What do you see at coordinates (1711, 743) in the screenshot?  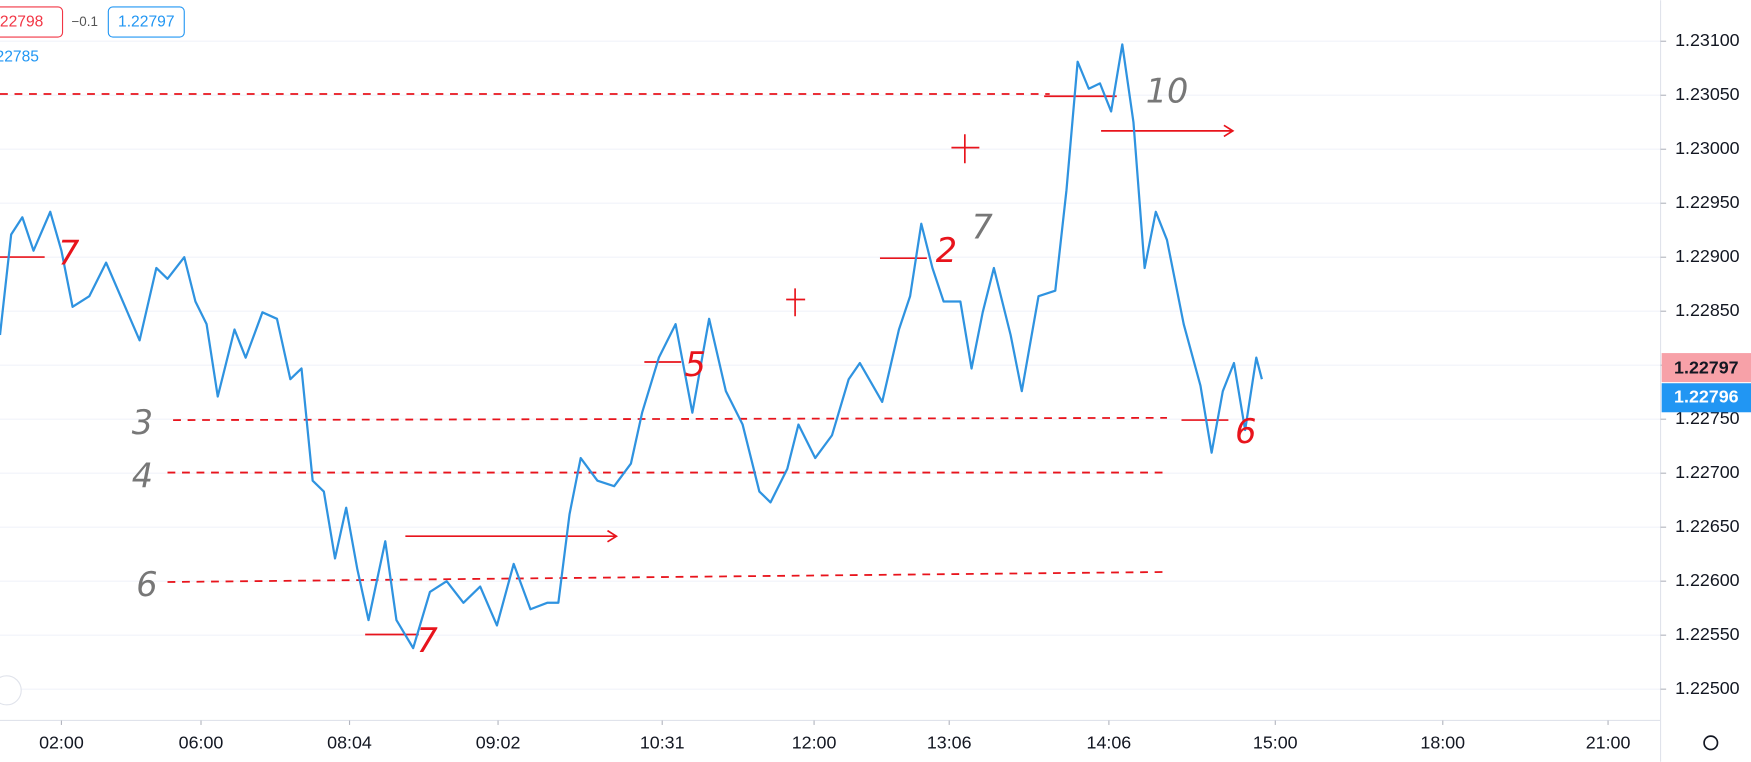 I see `settings-icon` at bounding box center [1711, 743].